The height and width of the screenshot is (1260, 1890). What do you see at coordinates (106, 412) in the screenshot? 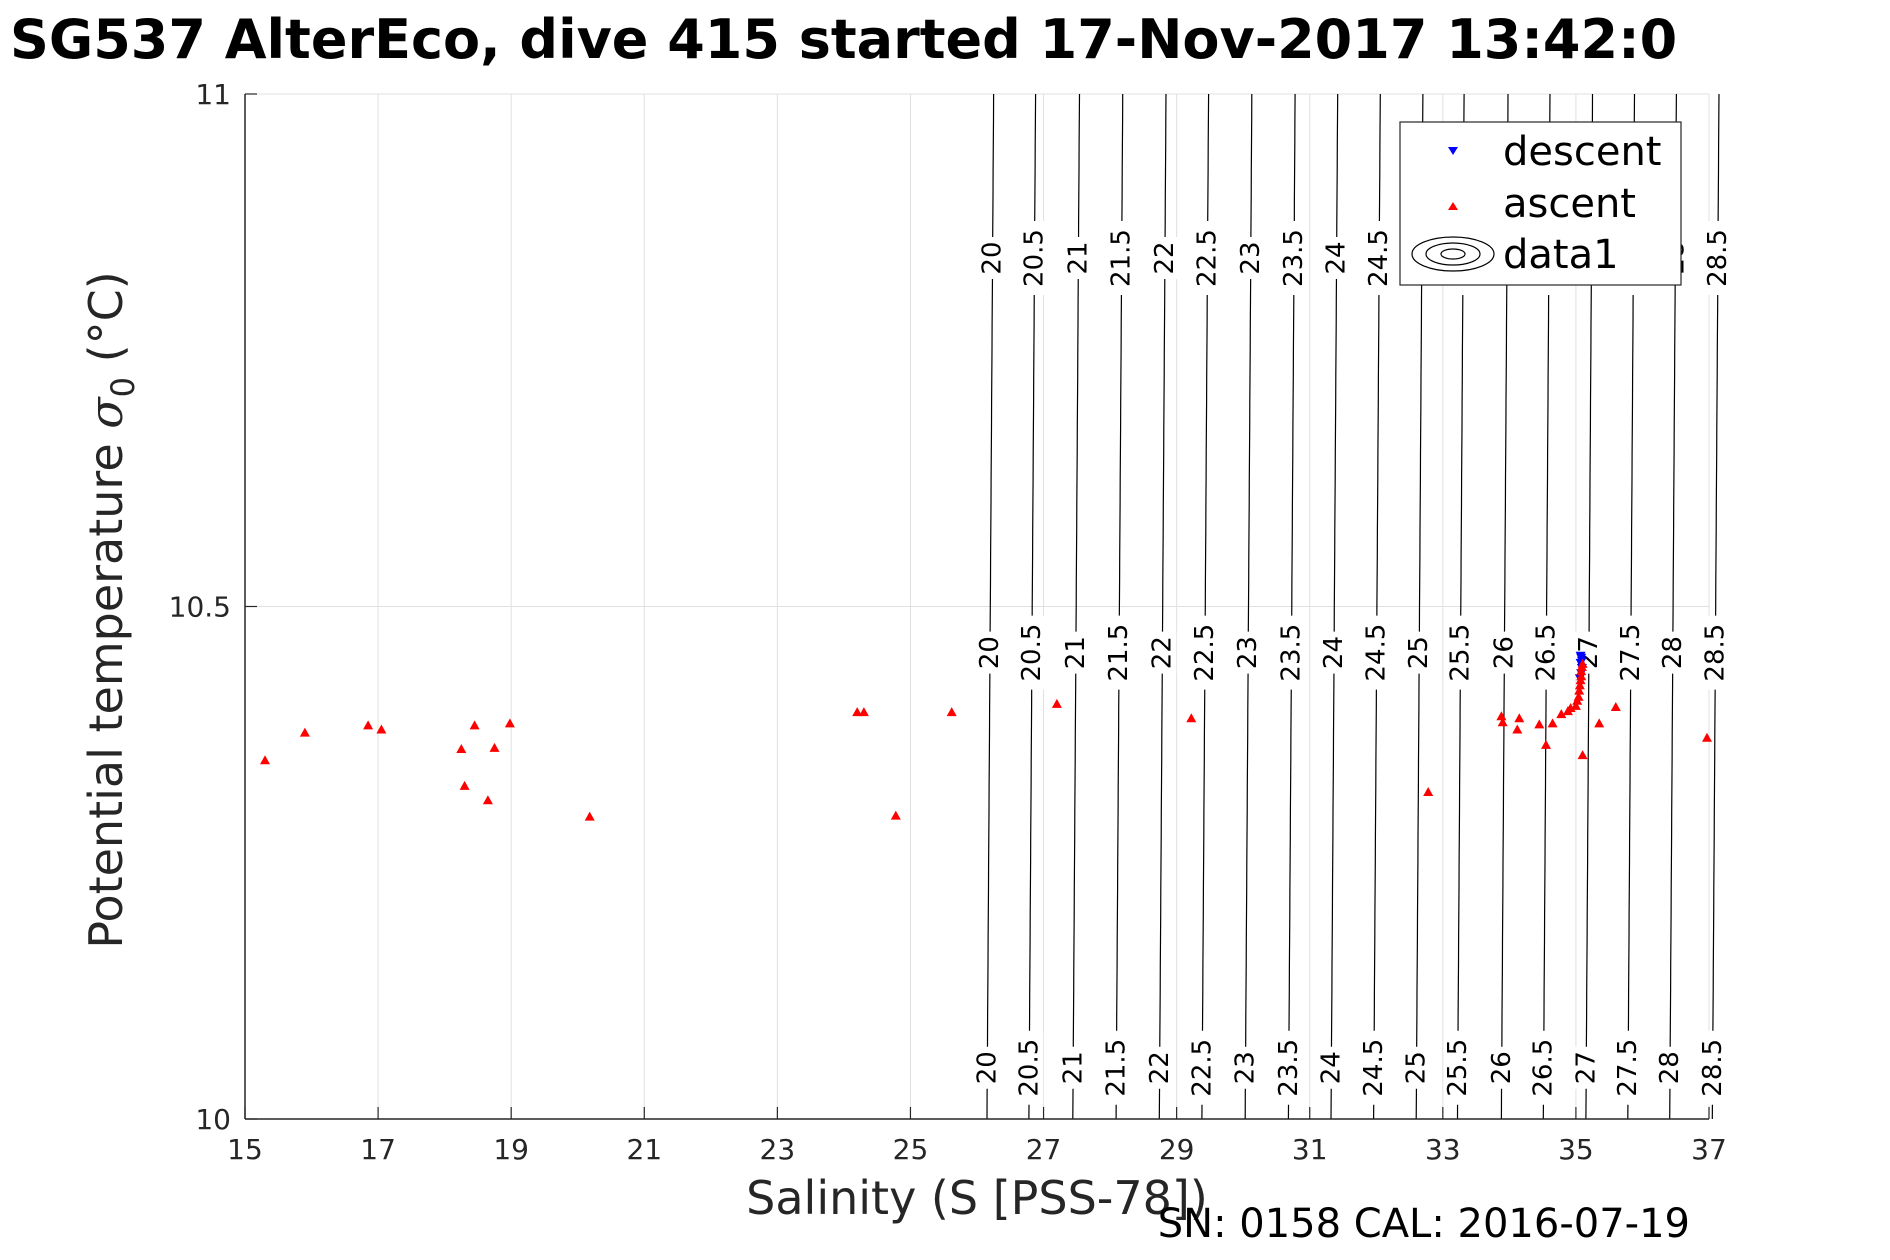
I see `y-axis-label-symbol: σ` at bounding box center [106, 412].